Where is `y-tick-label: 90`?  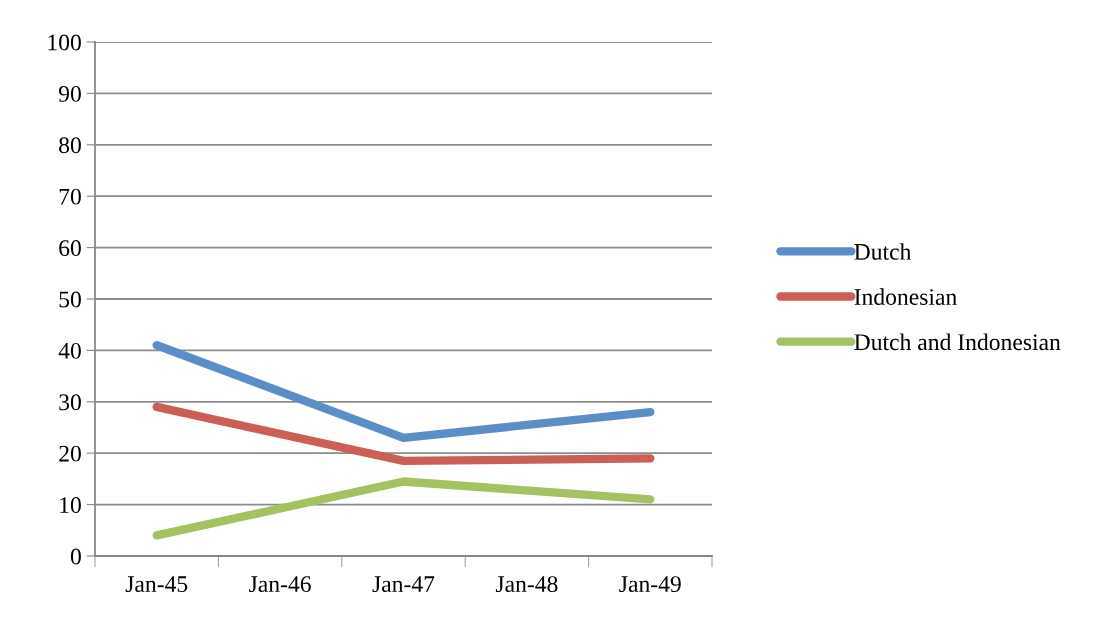 y-tick-label: 90 is located at coordinates (69, 93).